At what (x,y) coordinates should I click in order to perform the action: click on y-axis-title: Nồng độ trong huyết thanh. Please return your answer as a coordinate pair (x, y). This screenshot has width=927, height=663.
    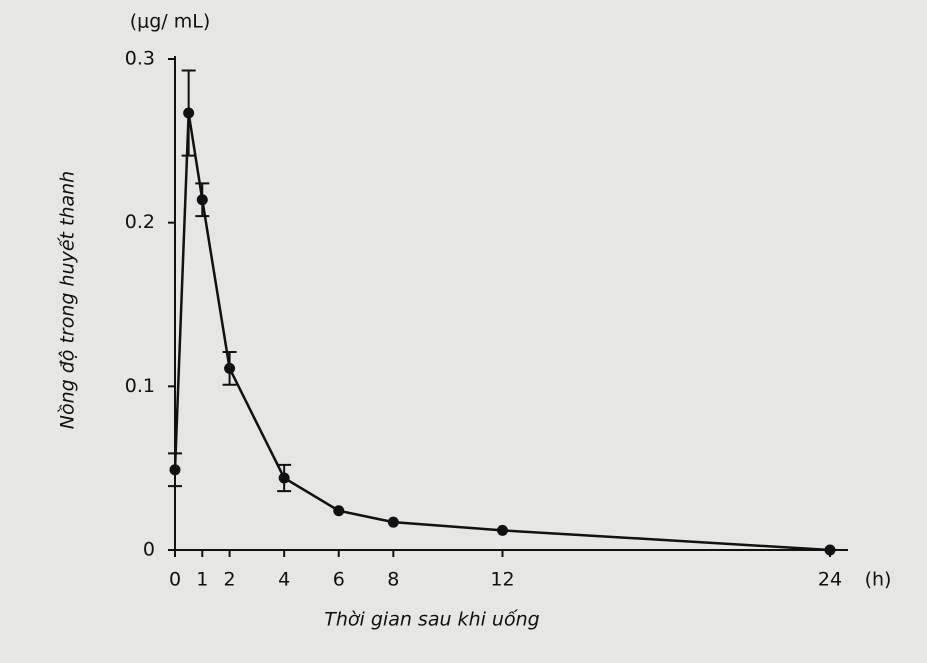
    Looking at the image, I should click on (68, 300).